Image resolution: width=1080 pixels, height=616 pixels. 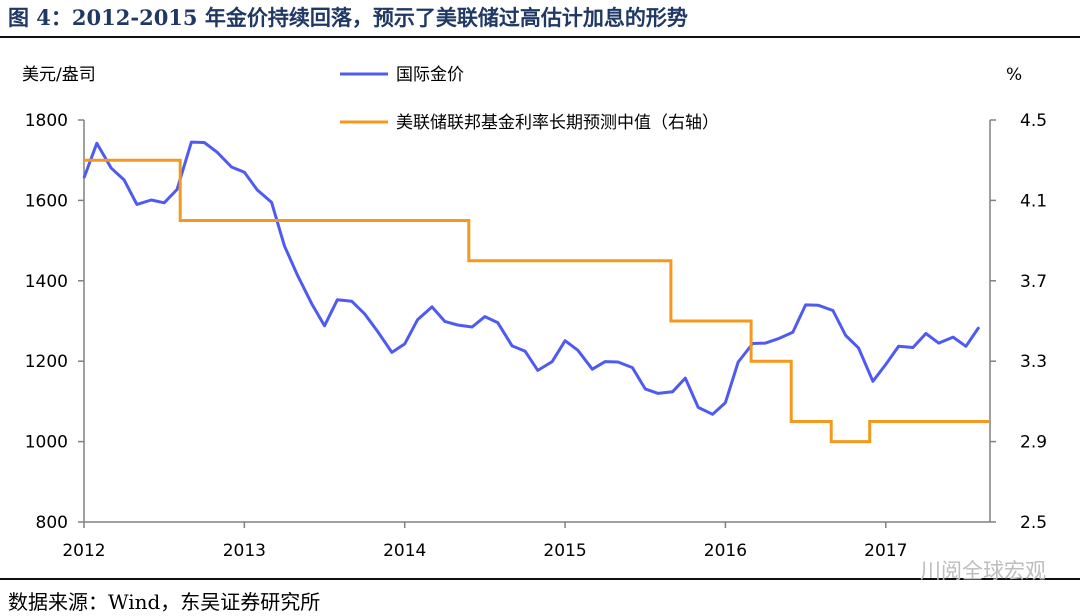 I want to click on title-rule, so click(x=540, y=37).